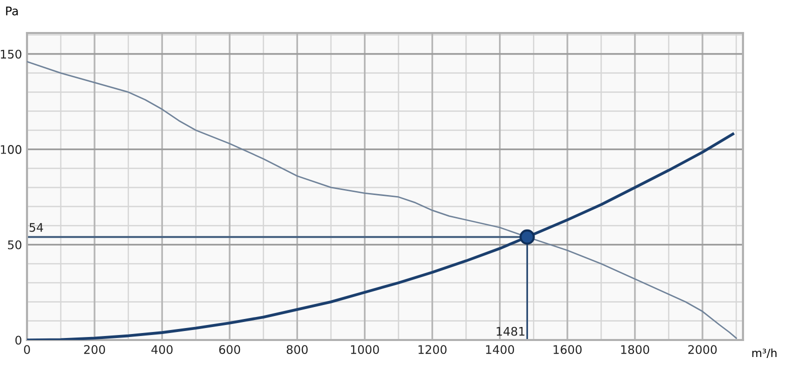 The image size is (787, 374). Describe the element at coordinates (702, 349) in the screenshot. I see `x-tick-label: 2000` at that location.